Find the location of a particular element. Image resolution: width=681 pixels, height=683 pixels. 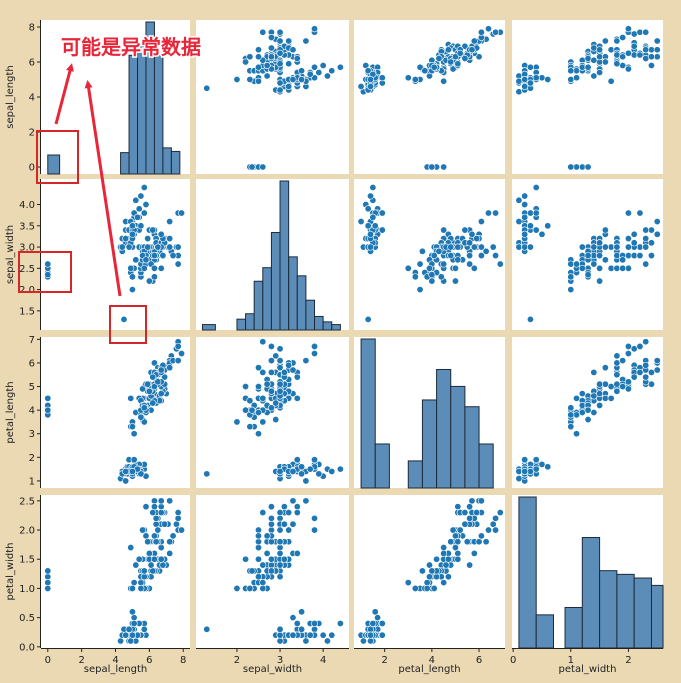

x-tick-label-sepal_width-1: 3 is located at coordinates (280, 660).